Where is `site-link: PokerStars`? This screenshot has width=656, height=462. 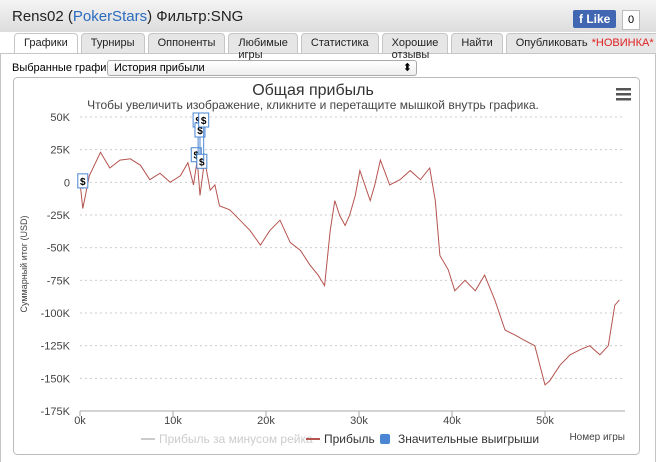
site-link: PokerStars is located at coordinates (110, 16).